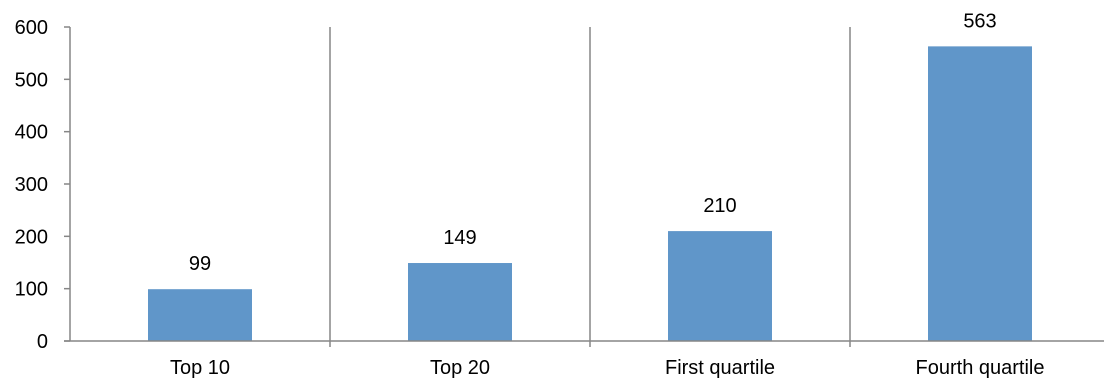  I want to click on data-label: 99, so click(200, 264).